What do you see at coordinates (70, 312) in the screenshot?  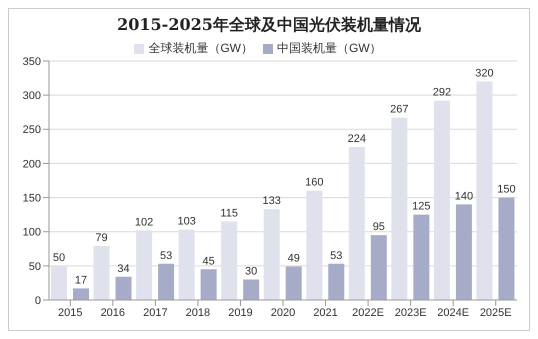 I see `x-tick-label: 2015` at bounding box center [70, 312].